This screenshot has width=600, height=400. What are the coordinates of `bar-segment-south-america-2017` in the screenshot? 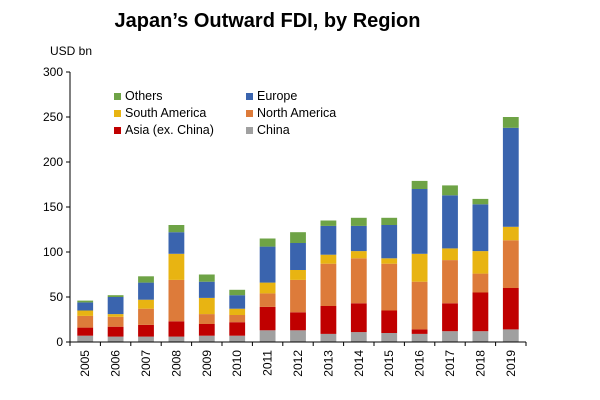 It's located at (450, 254).